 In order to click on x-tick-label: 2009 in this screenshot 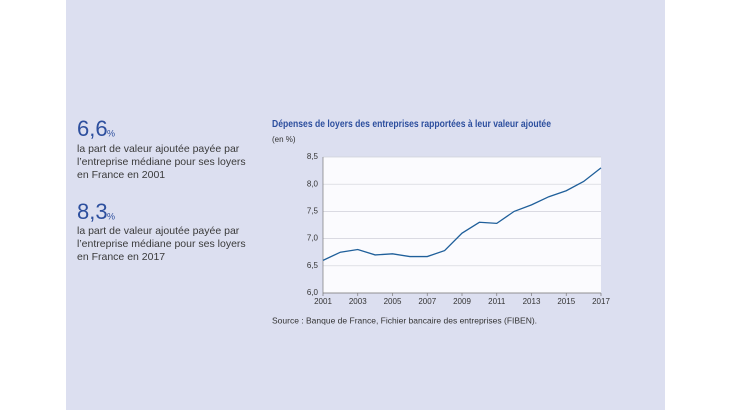, I will do `click(462, 301)`.